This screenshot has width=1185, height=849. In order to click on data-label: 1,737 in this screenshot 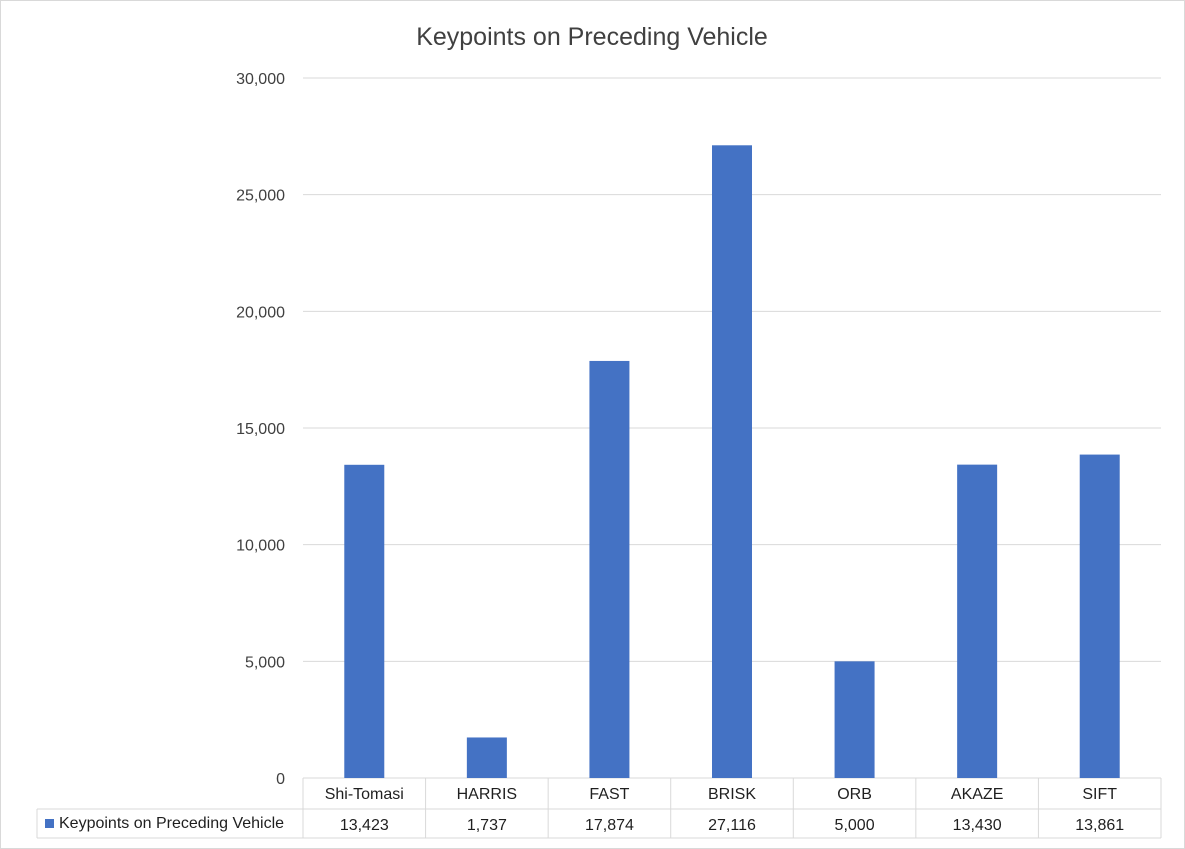, I will do `click(487, 825)`.